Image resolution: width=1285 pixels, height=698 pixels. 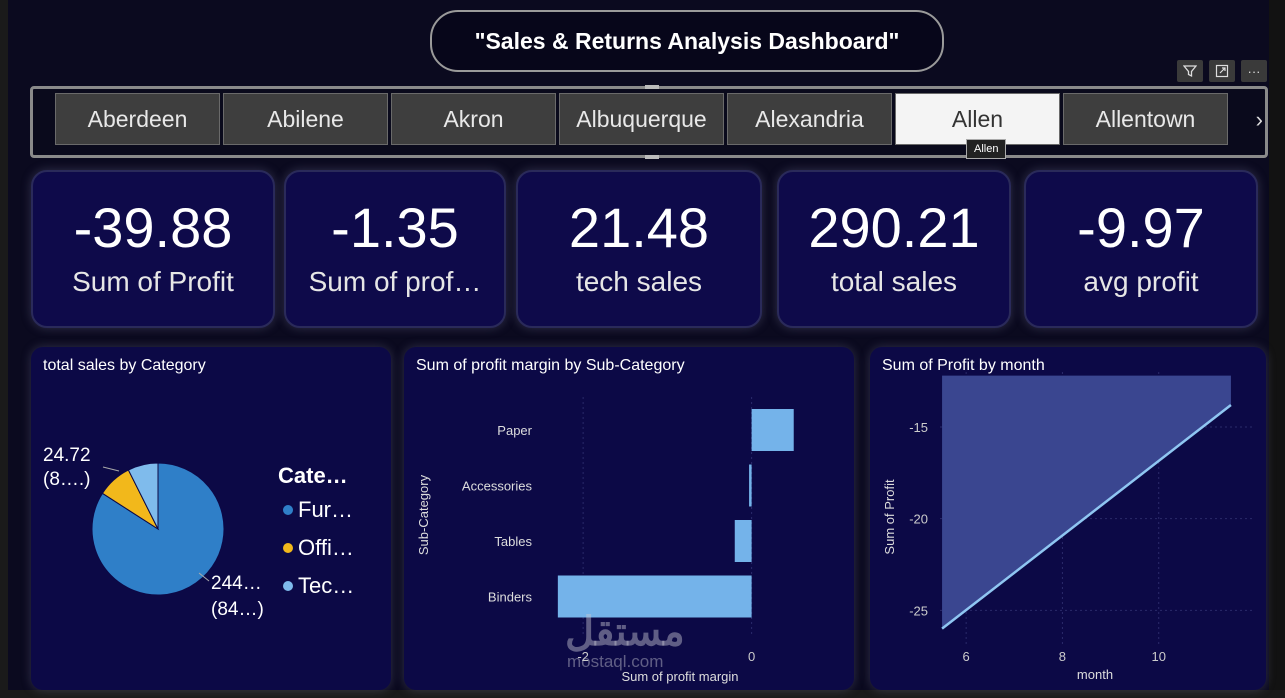 What do you see at coordinates (1086, 517) in the screenshot?
I see `series-line` at bounding box center [1086, 517].